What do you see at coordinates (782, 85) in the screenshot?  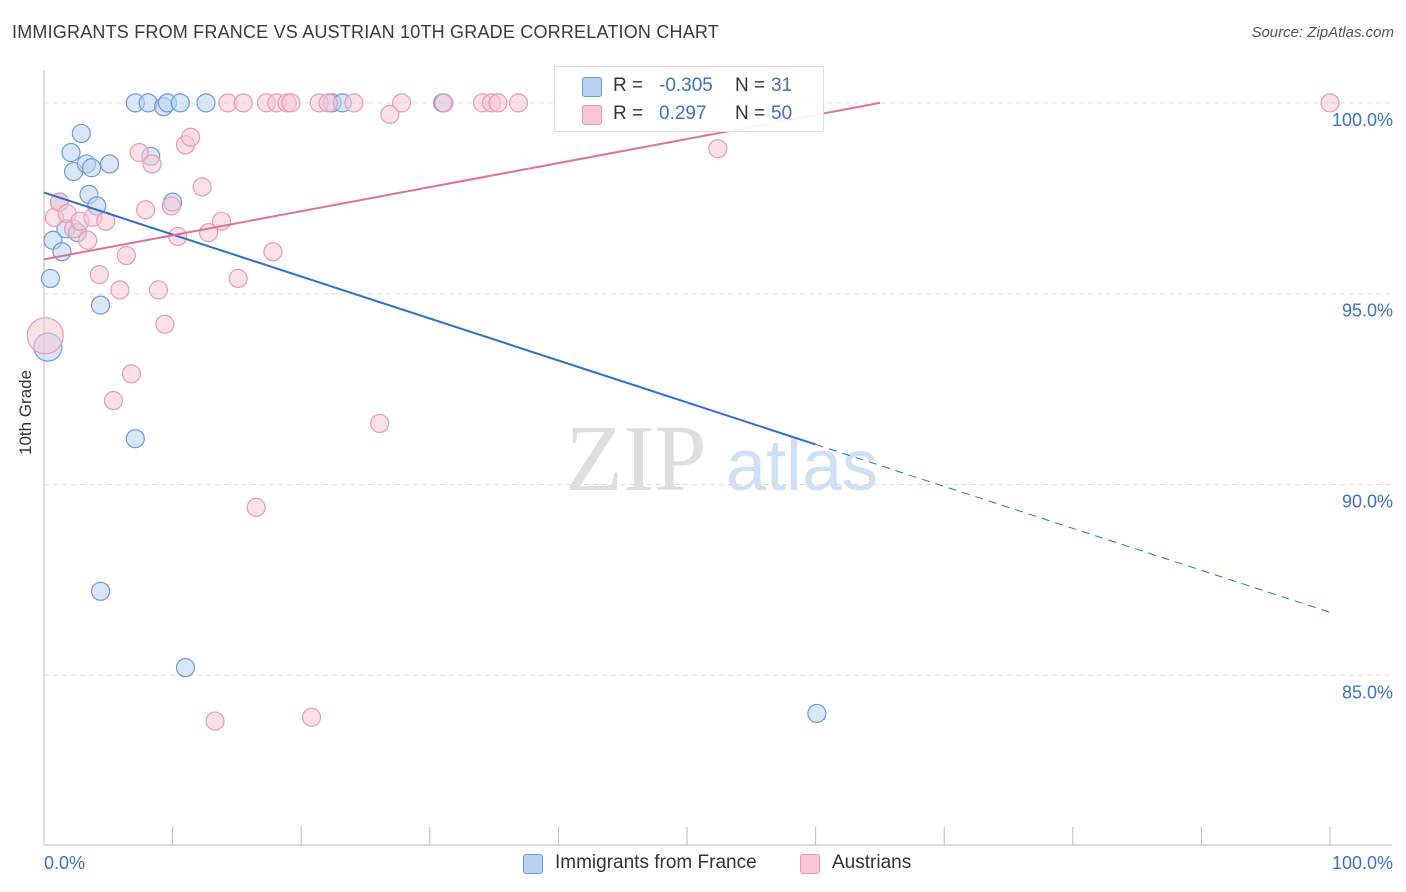 I see `n-value: 31` at bounding box center [782, 85].